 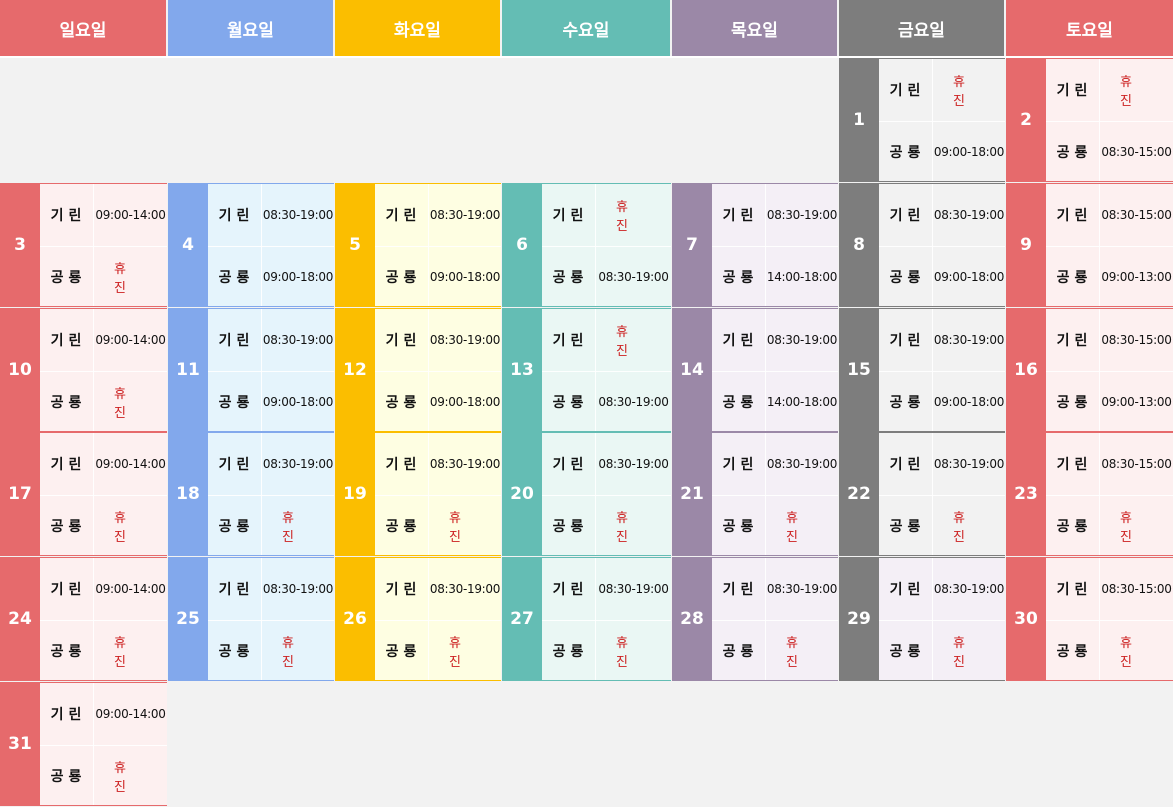 What do you see at coordinates (251, 245) in the screenshot?
I see `calendar-day: 4 기린 08:30-19:00 공룡 09:00-18:00` at bounding box center [251, 245].